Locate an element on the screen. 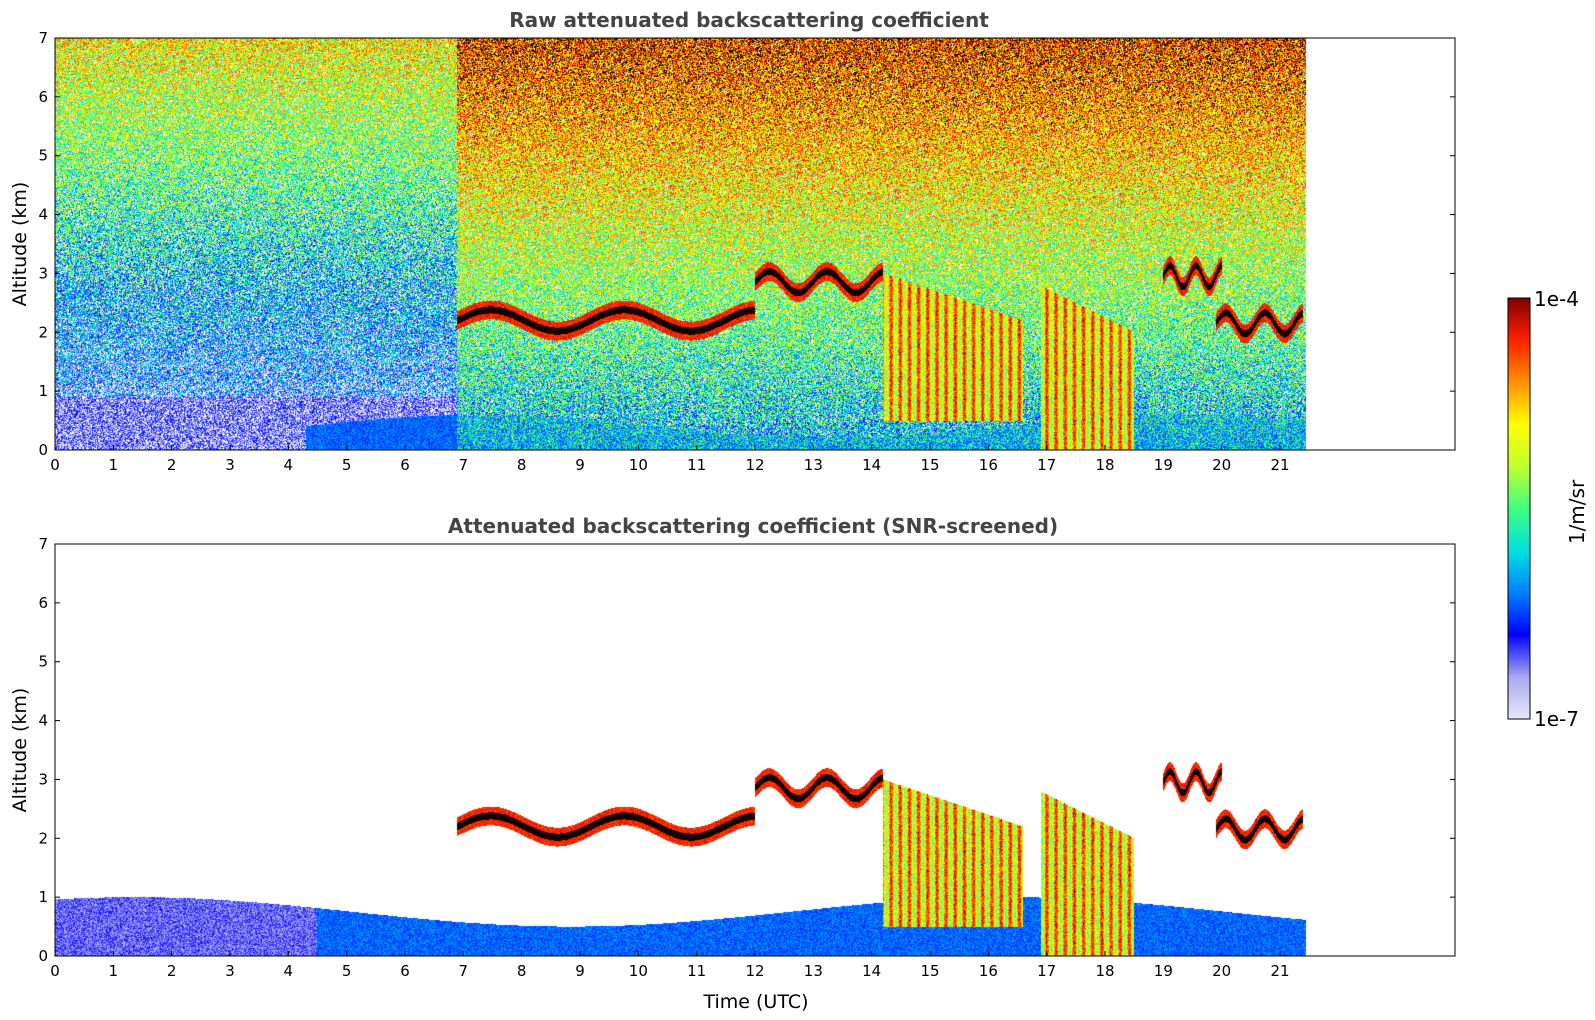 This screenshot has height=1020, width=1595. y-axis-label-raw: Altitude (km) is located at coordinates (20, 244).